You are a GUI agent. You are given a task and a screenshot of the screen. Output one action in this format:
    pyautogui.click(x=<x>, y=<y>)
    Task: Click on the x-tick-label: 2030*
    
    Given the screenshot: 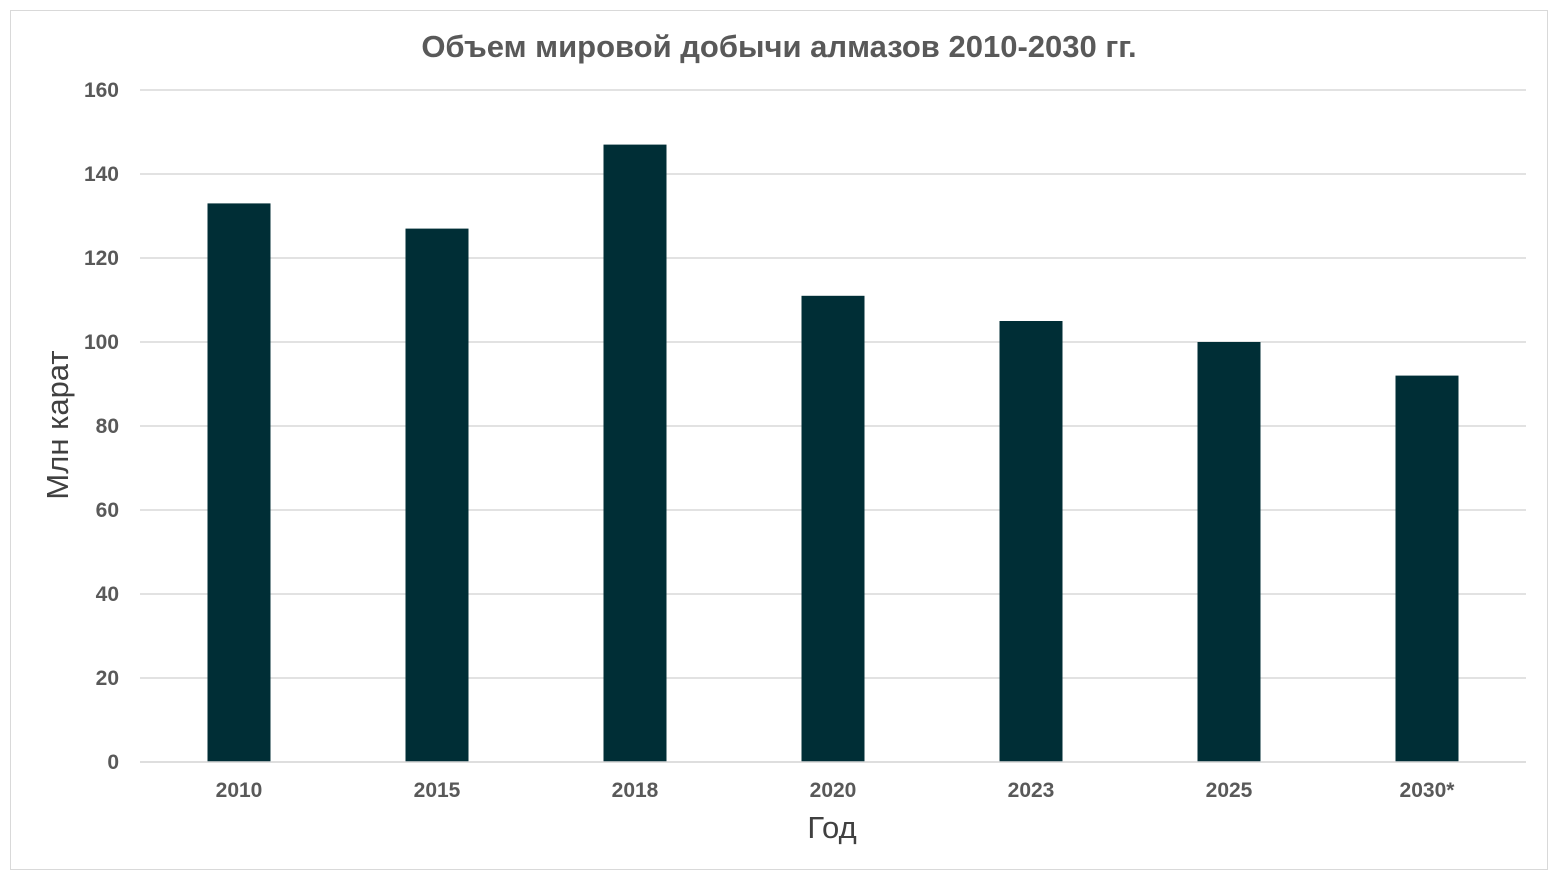 What is the action you would take?
    pyautogui.click(x=1428, y=790)
    